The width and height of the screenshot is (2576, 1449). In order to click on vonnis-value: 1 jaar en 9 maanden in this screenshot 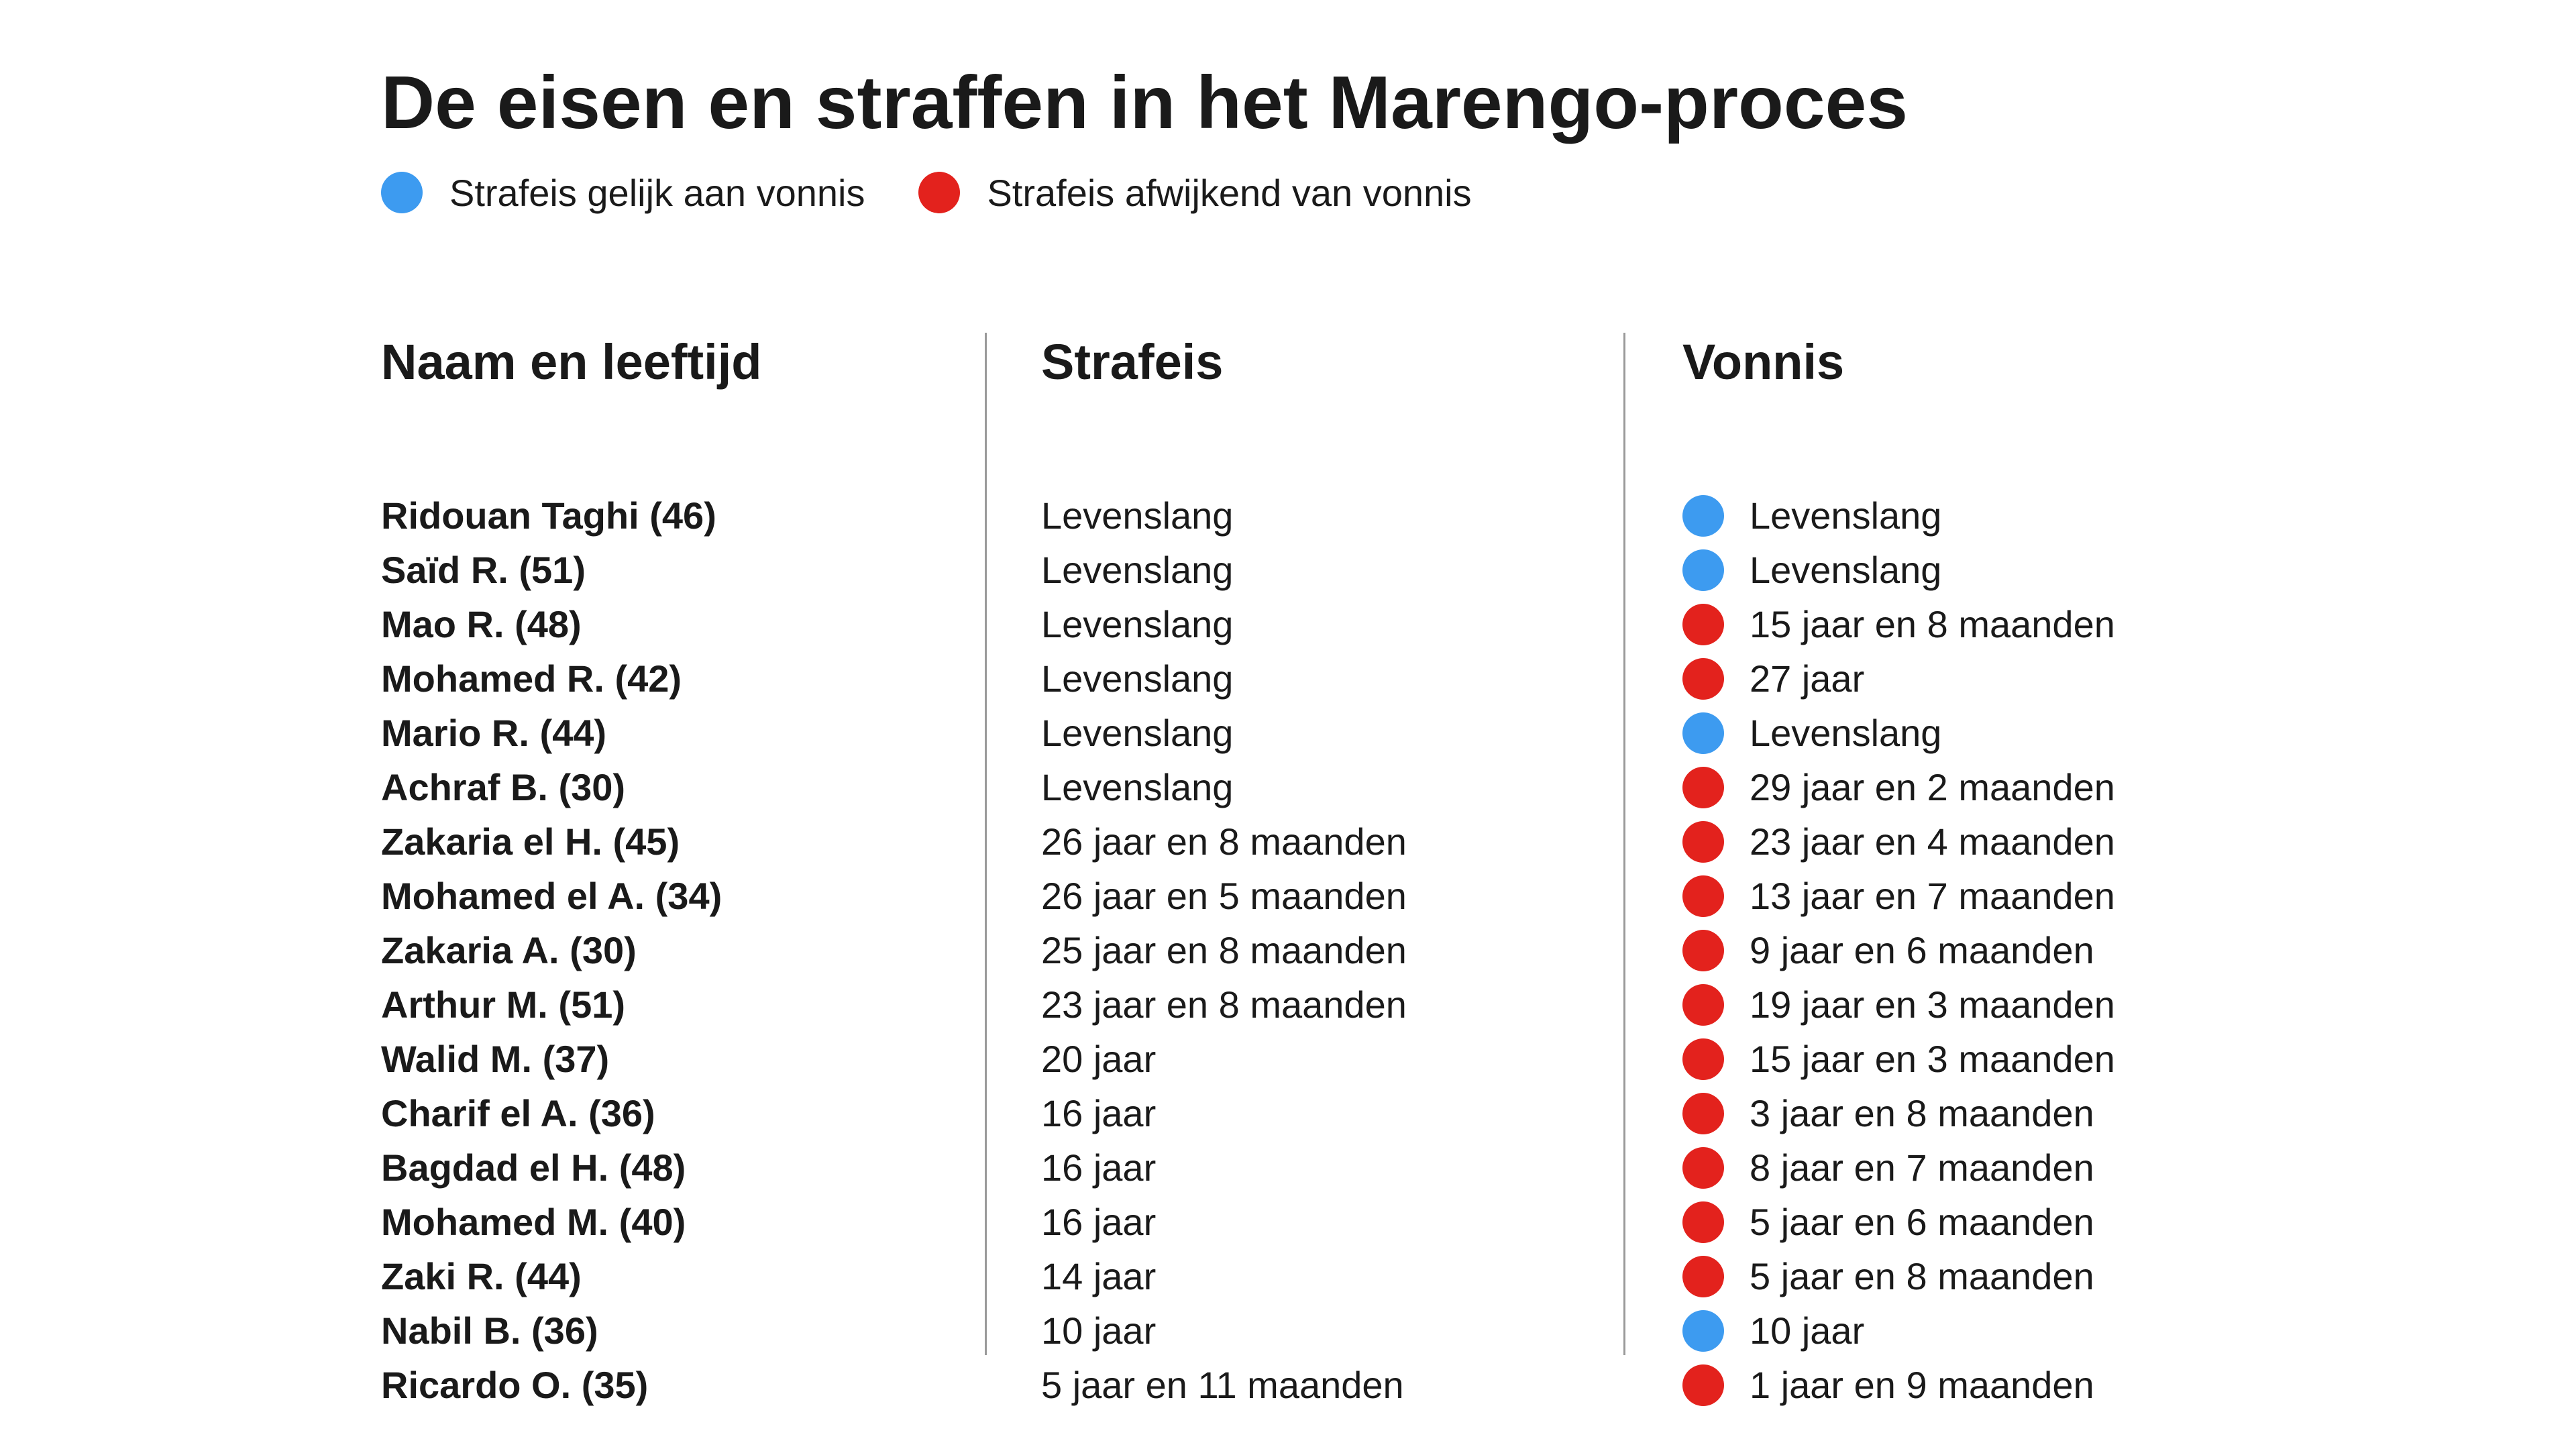, I will do `click(1922, 1385)`.